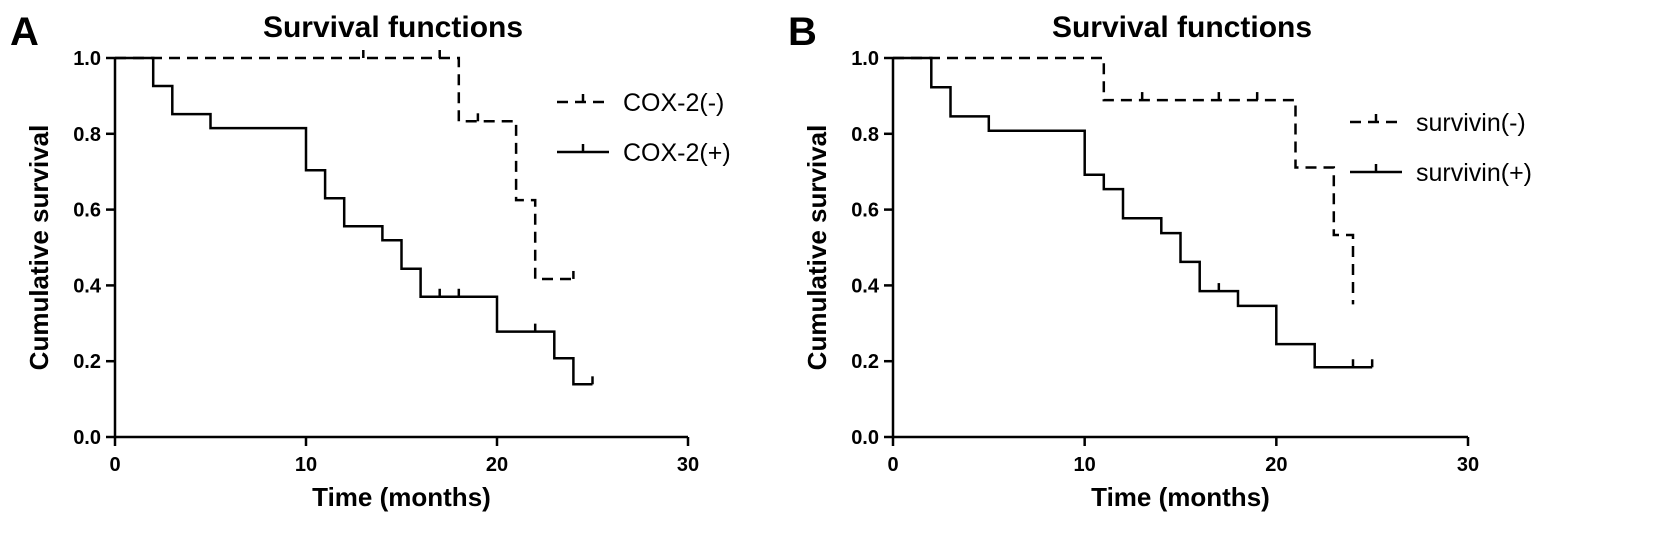  What do you see at coordinates (802, 32) in the screenshot?
I see `panel-letter: B` at bounding box center [802, 32].